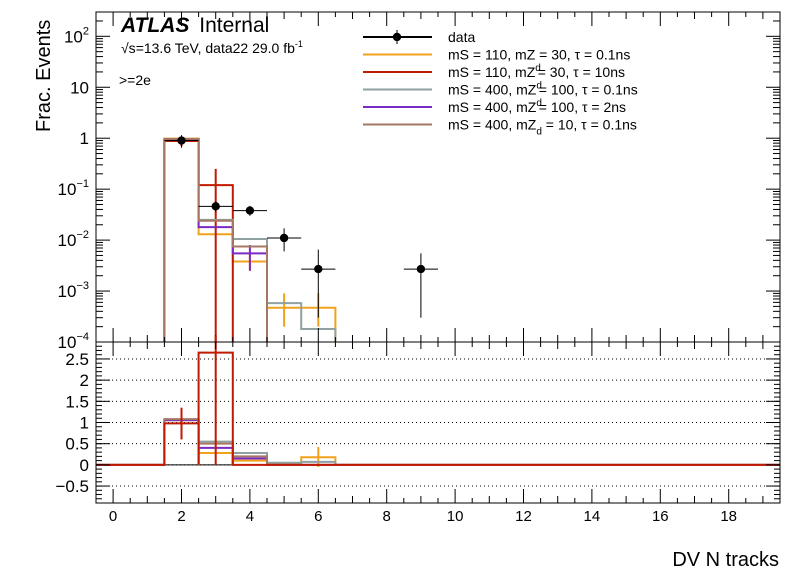  Describe the element at coordinates (212, 47) in the screenshot. I see `energy-label: √s=13.6 TeV, data22 29.0 fb-1` at that location.